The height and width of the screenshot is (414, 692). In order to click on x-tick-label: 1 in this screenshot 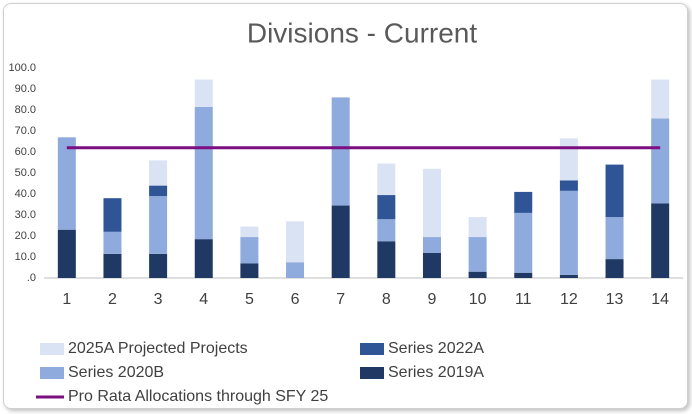, I will do `click(66, 299)`.